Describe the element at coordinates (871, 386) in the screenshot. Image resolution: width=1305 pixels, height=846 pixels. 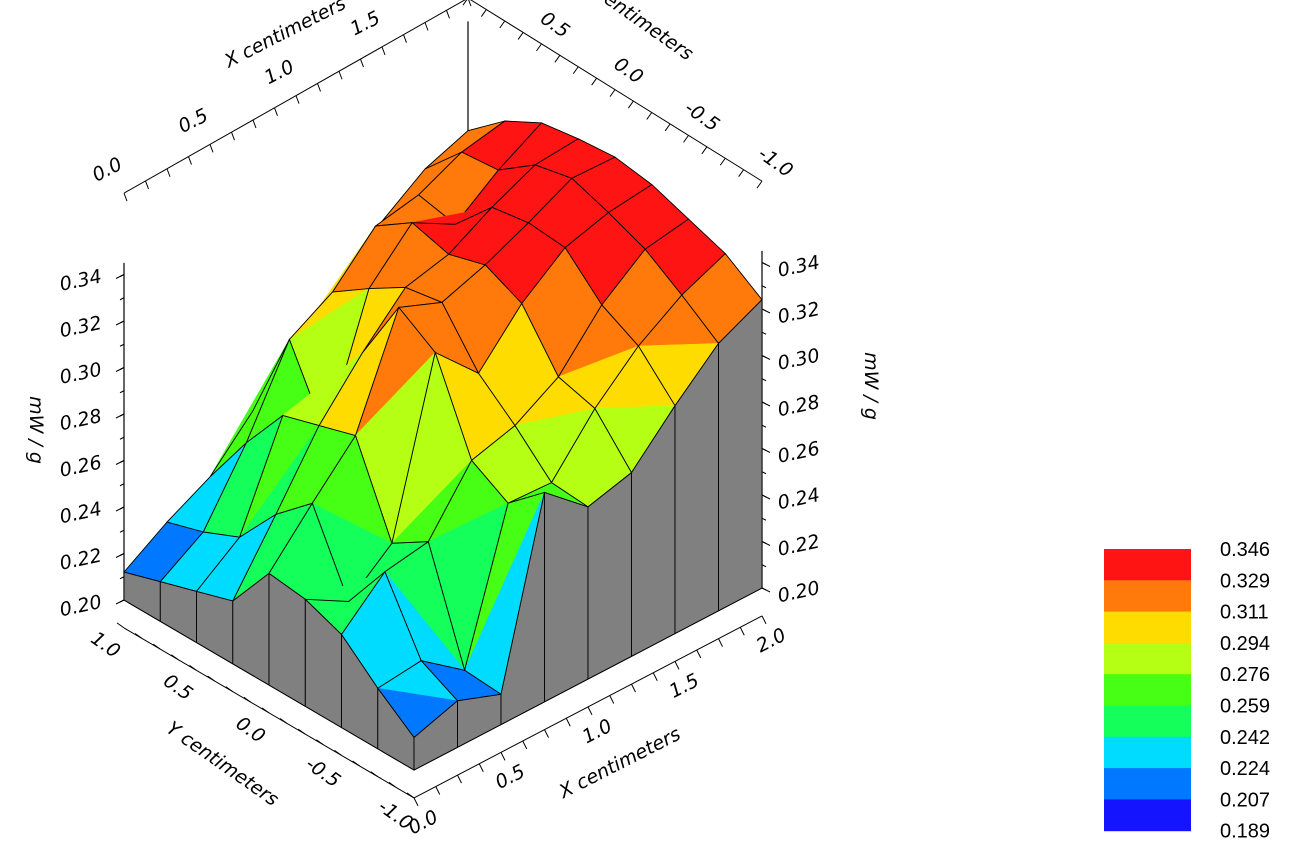
I see `z-axis-title-right: mW / g` at that location.